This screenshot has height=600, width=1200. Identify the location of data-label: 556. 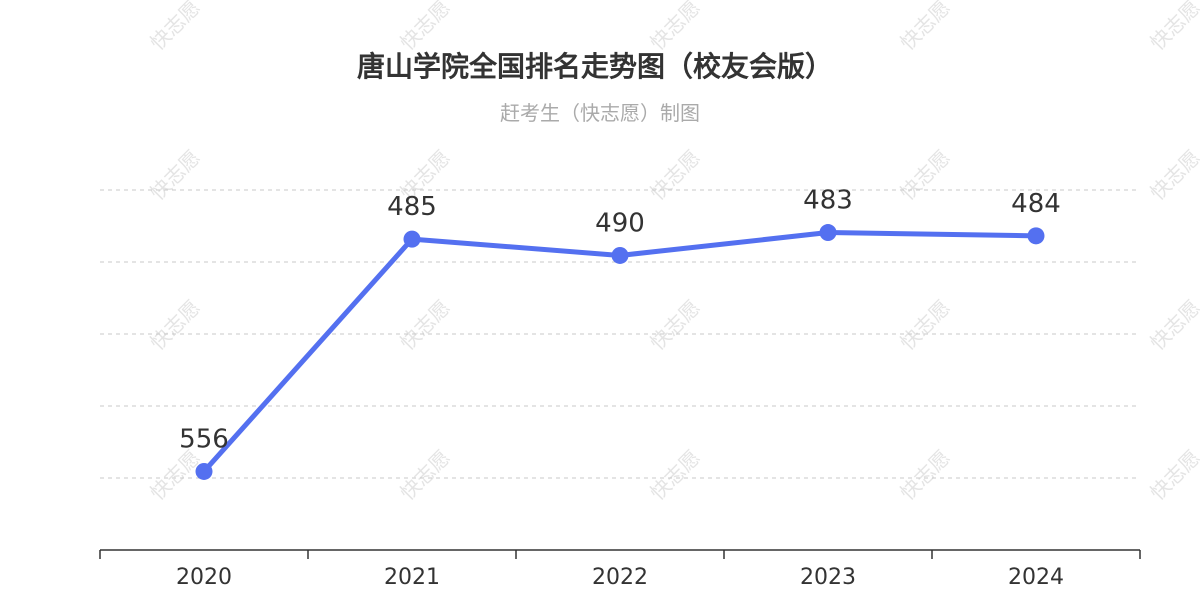
(204, 439).